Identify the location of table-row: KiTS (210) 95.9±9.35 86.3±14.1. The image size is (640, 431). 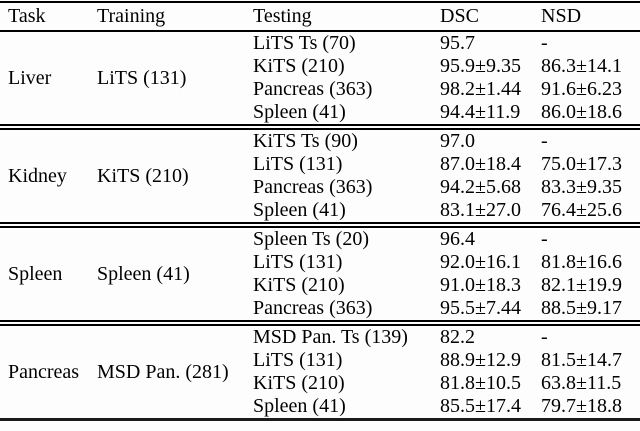
(320, 66).